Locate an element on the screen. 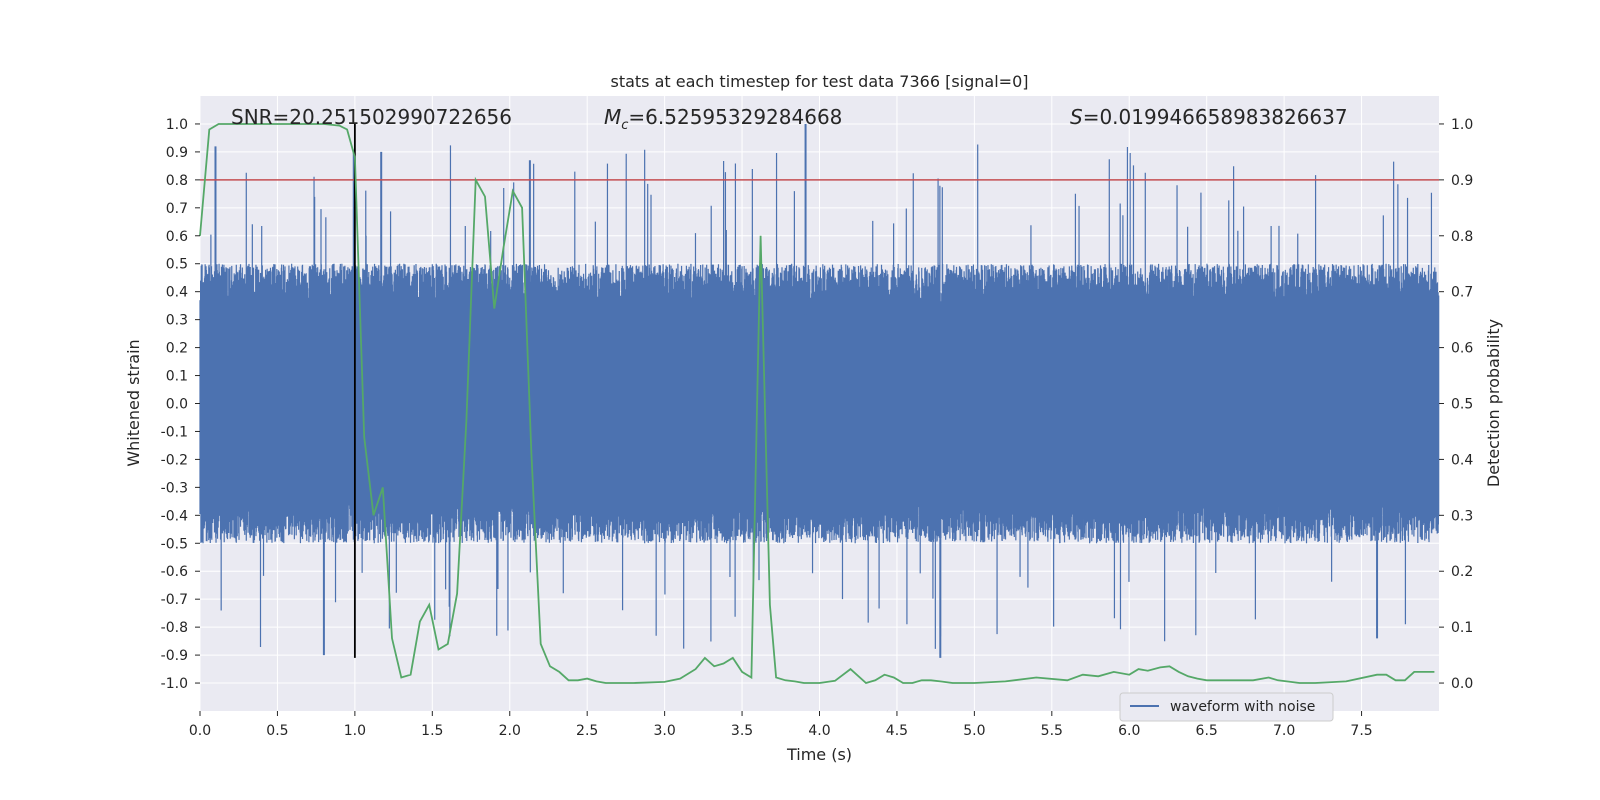  x-tick-label: 3.0 is located at coordinates (664, 731).